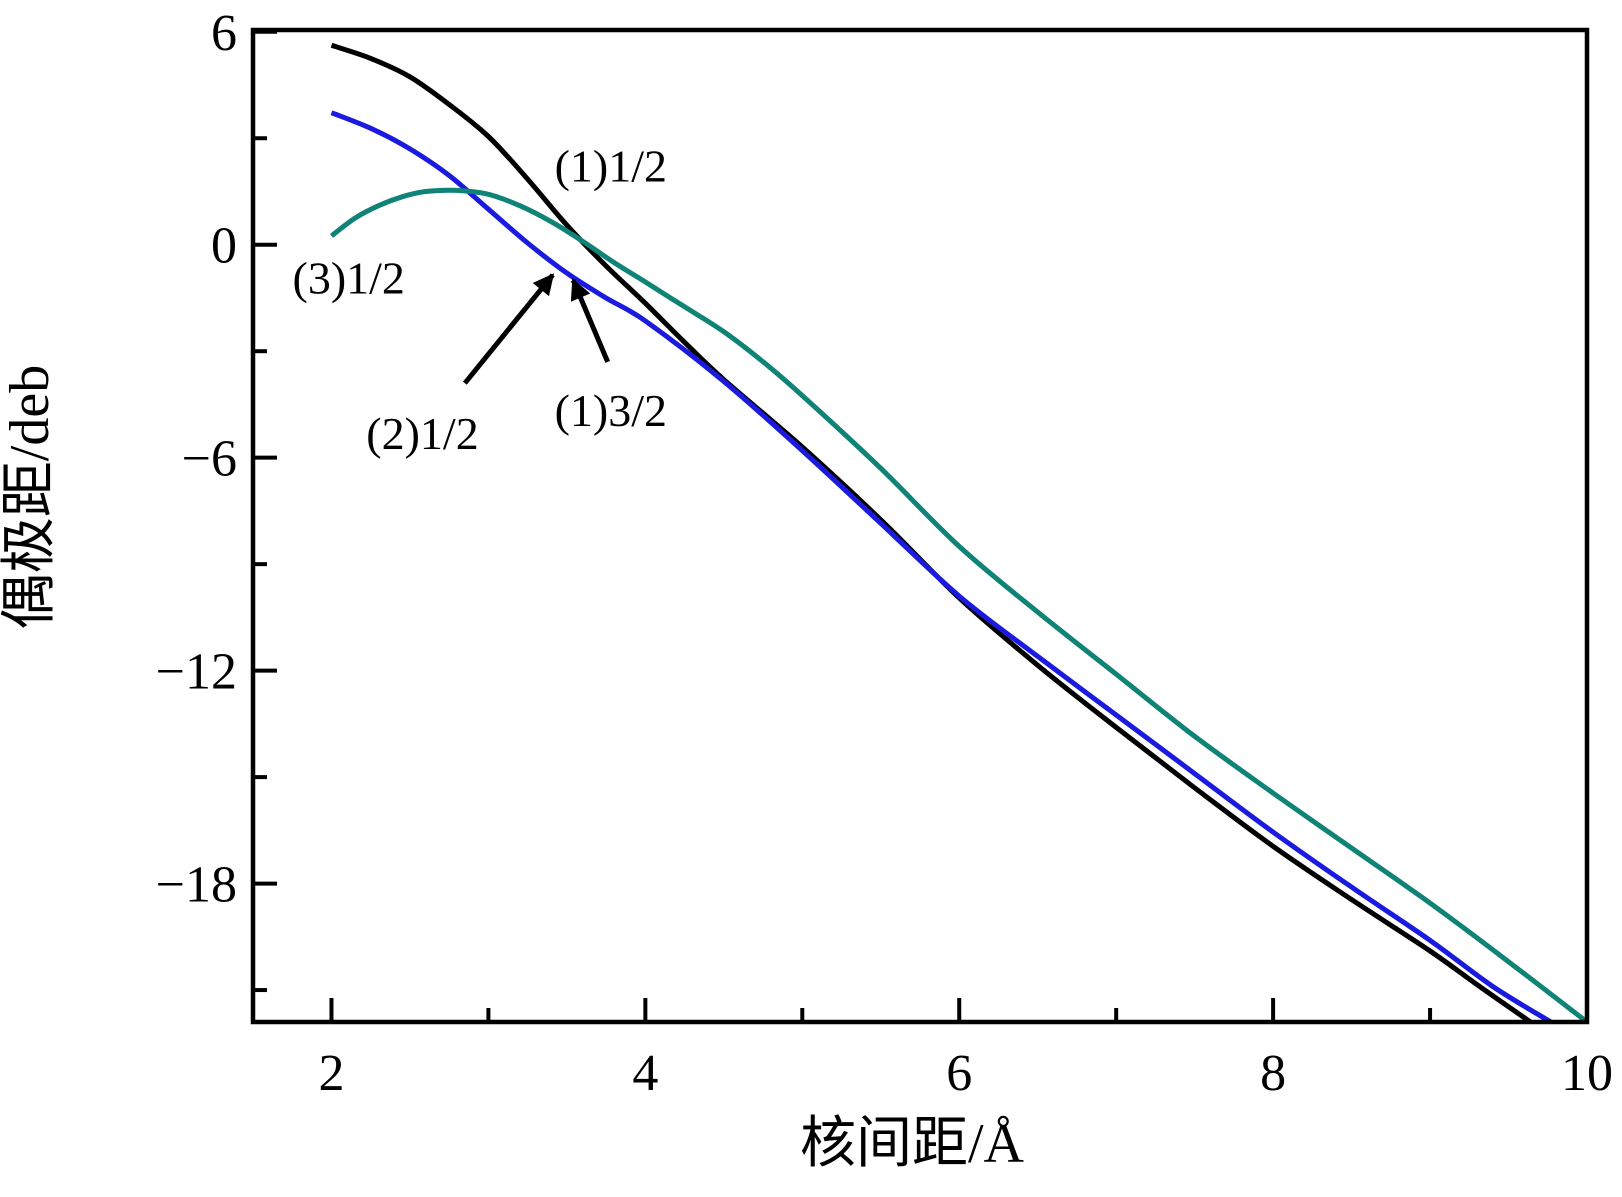 The image size is (1622, 1197). I want to click on curve-label-112: (1)1/2, so click(611, 166).